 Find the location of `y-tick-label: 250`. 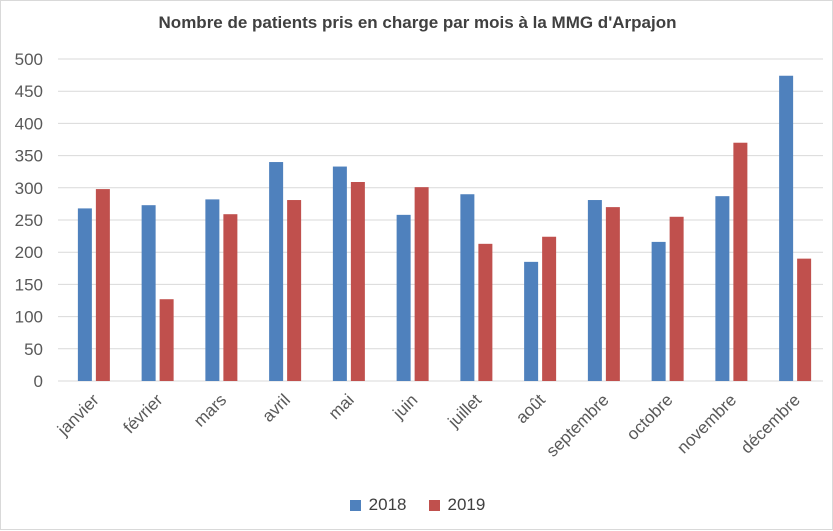

y-tick-label: 250 is located at coordinates (29, 220).